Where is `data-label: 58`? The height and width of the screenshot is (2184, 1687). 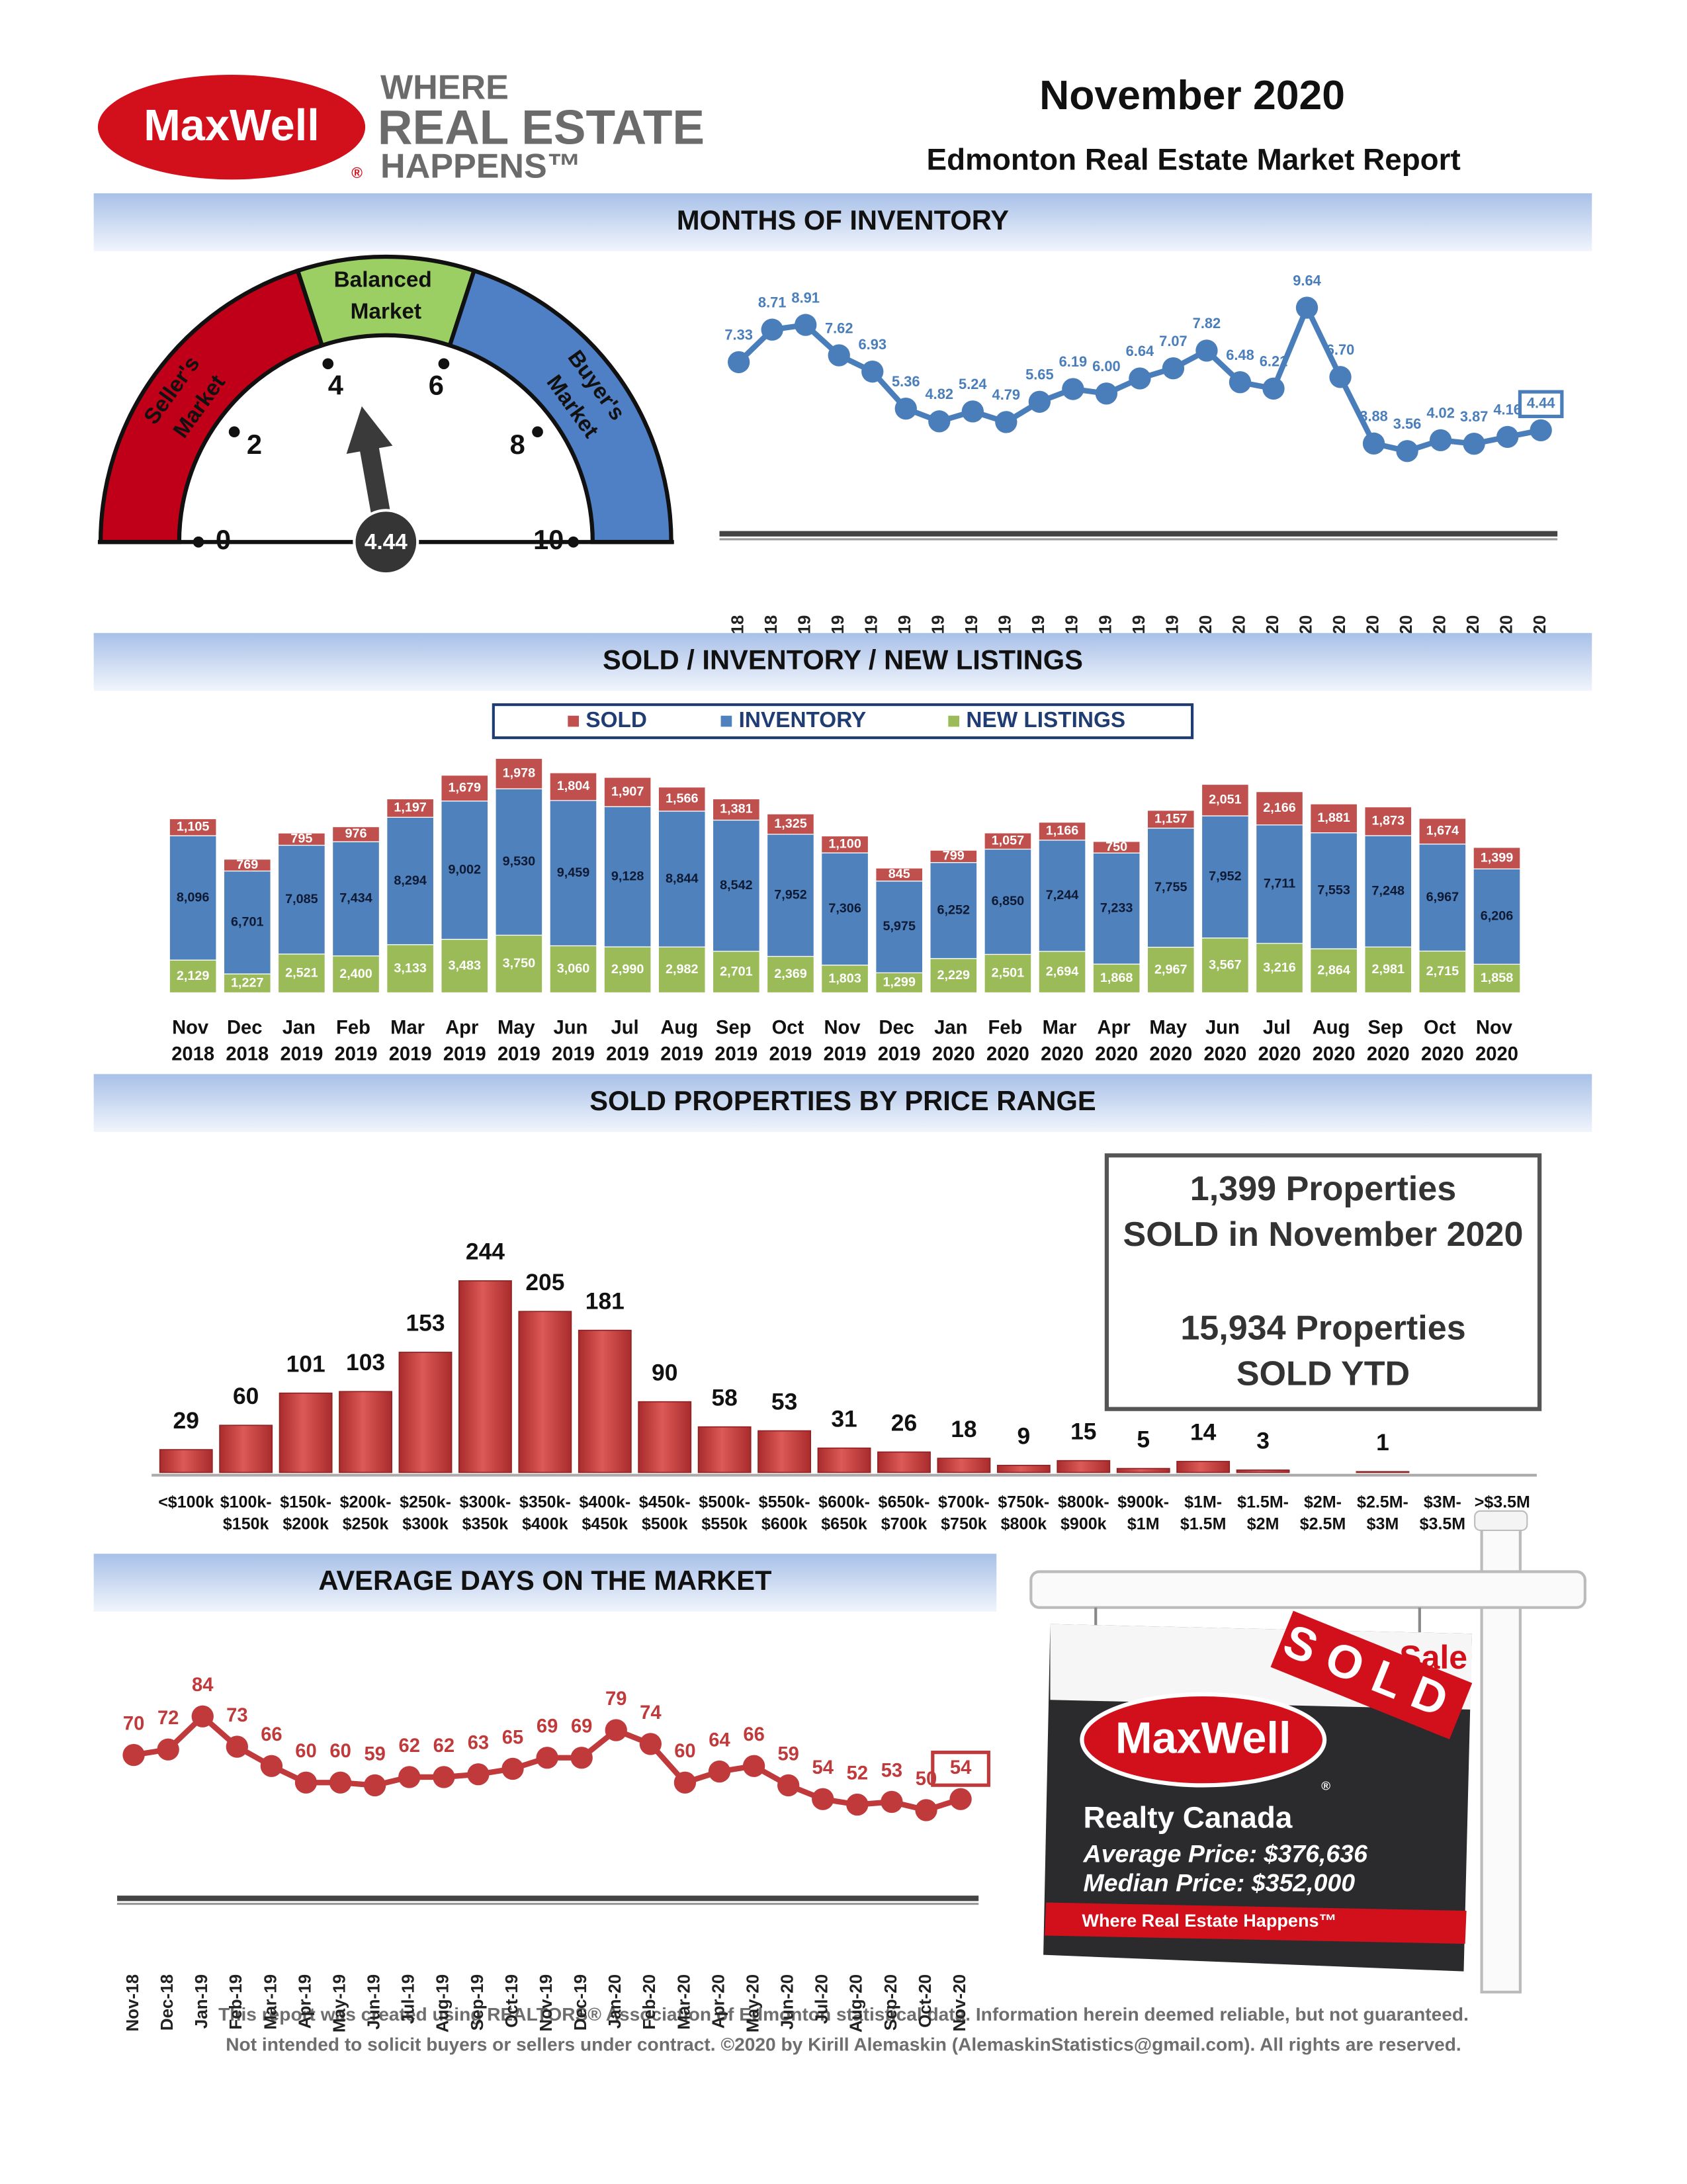
data-label: 58 is located at coordinates (724, 1398).